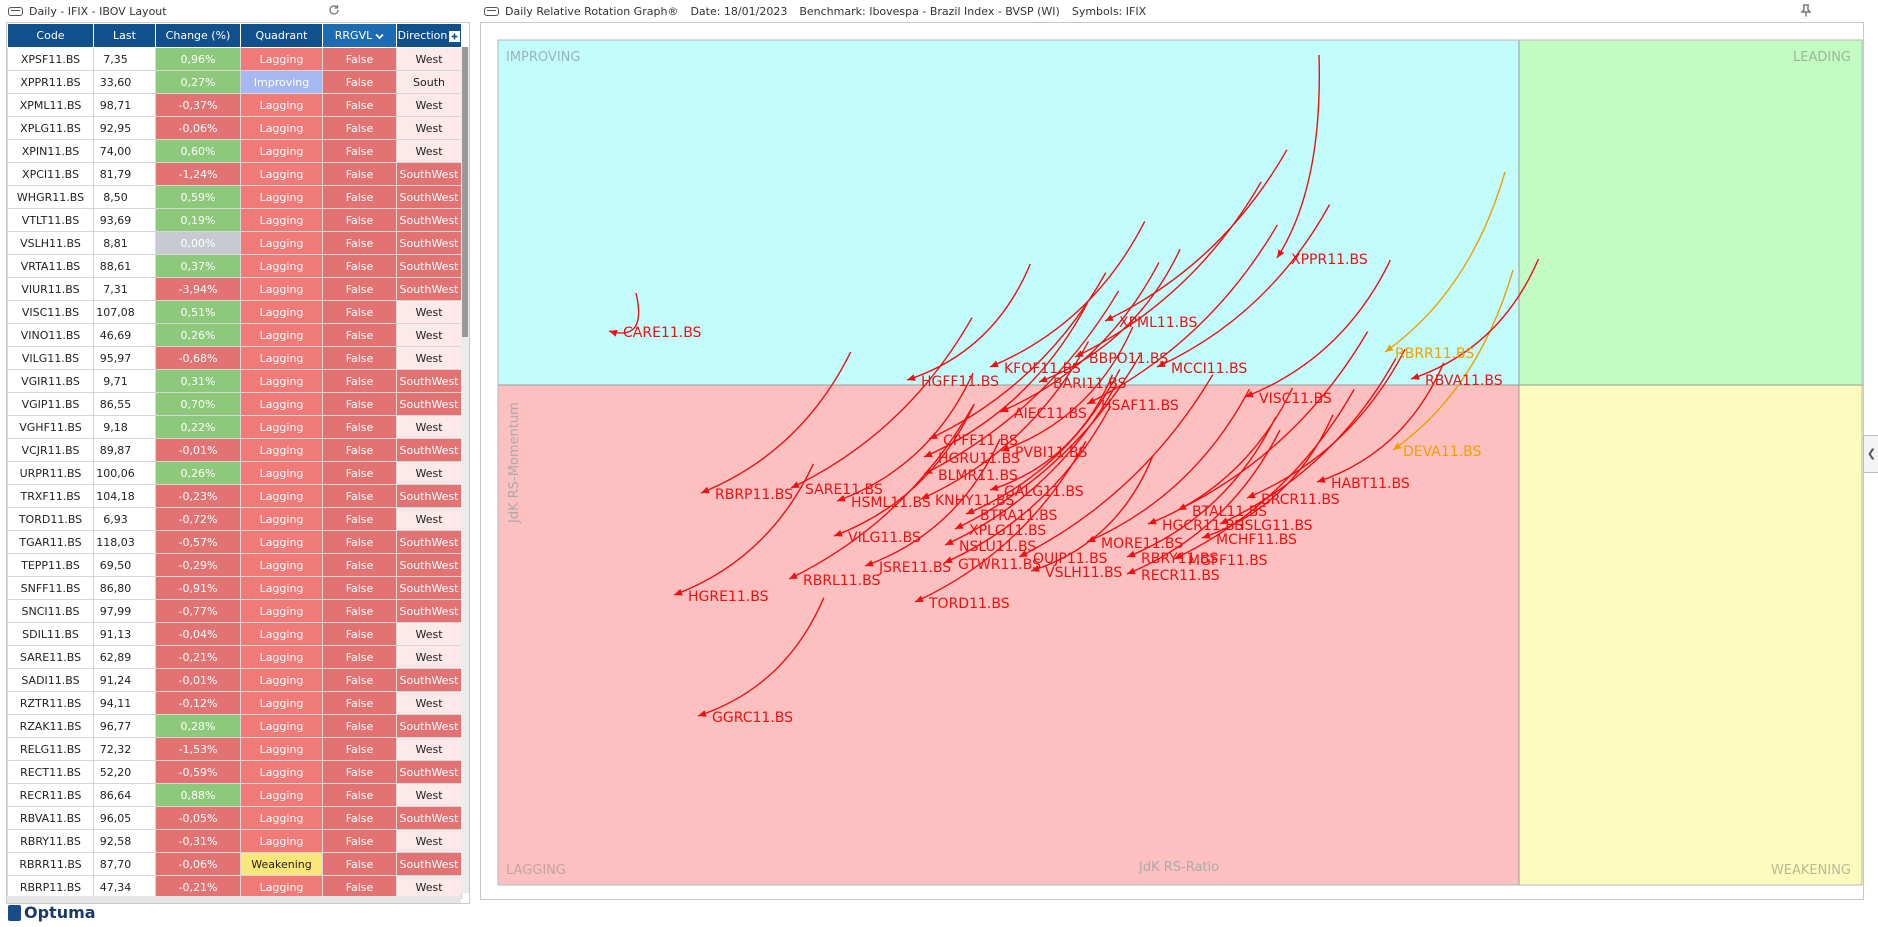 The height and width of the screenshot is (927, 1878). I want to click on cell-change: -3,94%, so click(198, 289).